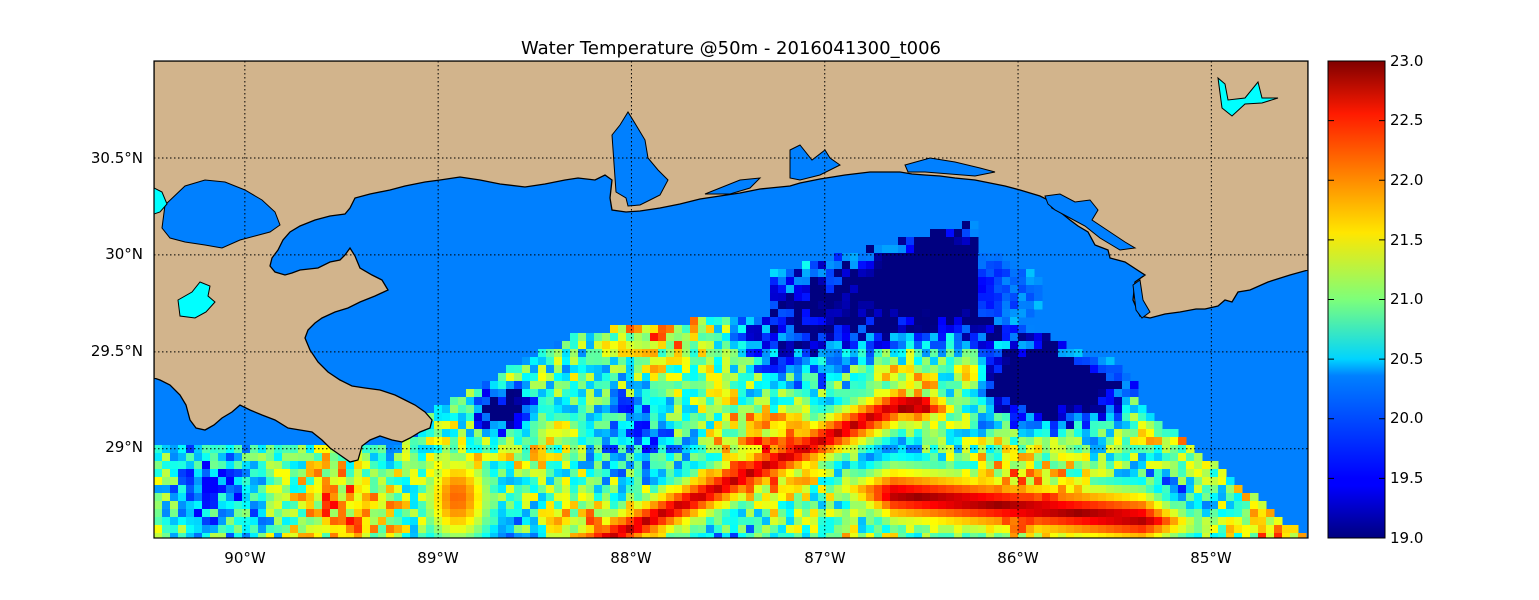 This screenshot has height=600, width=1539. What do you see at coordinates (1406, 299) in the screenshot?
I see `colorbar-tick-label: 21.0` at bounding box center [1406, 299].